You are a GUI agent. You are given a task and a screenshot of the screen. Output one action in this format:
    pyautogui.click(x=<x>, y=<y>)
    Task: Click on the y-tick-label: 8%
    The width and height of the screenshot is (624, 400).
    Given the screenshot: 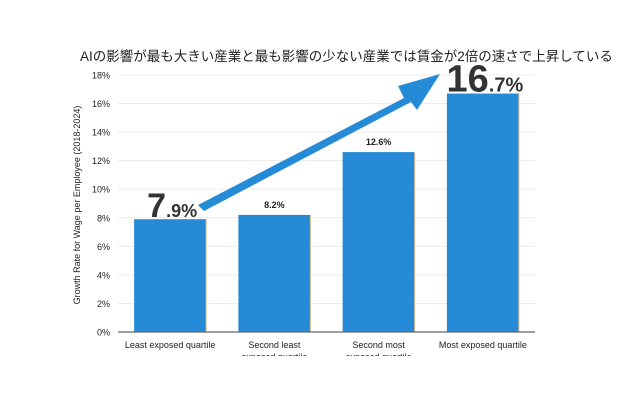 What is the action you would take?
    pyautogui.click(x=103, y=218)
    